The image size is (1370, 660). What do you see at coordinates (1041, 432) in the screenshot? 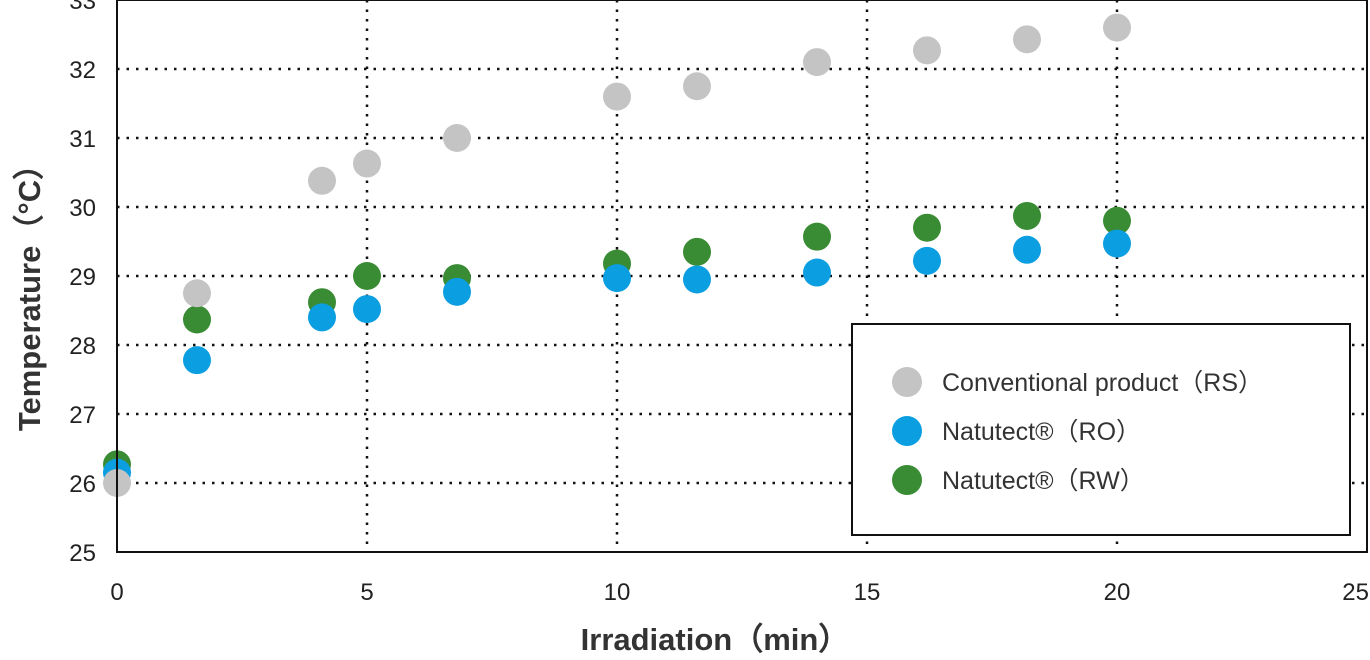
I see `legend-label: Natutect®（RO）` at bounding box center [1041, 432].